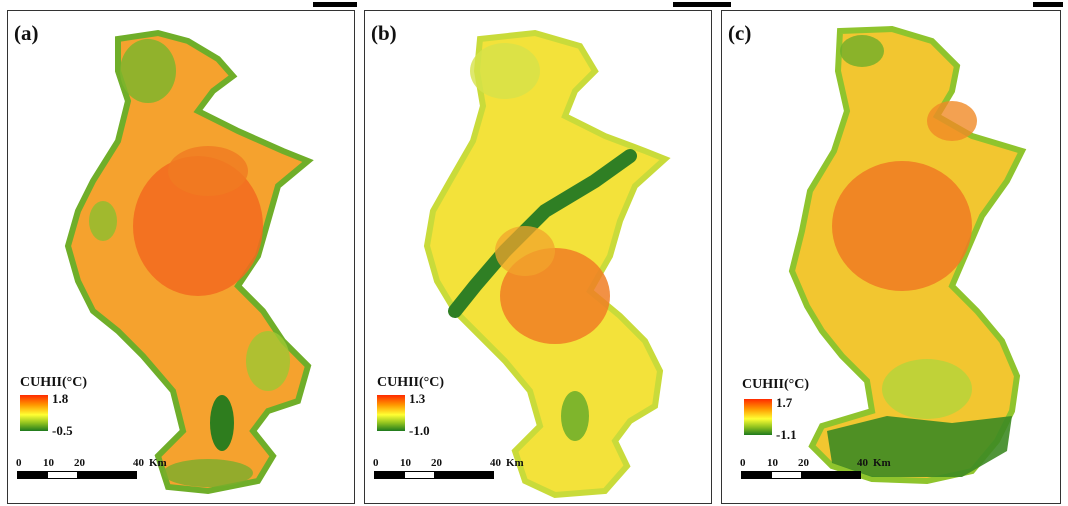 The height and width of the screenshot is (506, 1068). Describe the element at coordinates (784, 402) in the screenshot. I see `legend-max: 1.7` at that location.